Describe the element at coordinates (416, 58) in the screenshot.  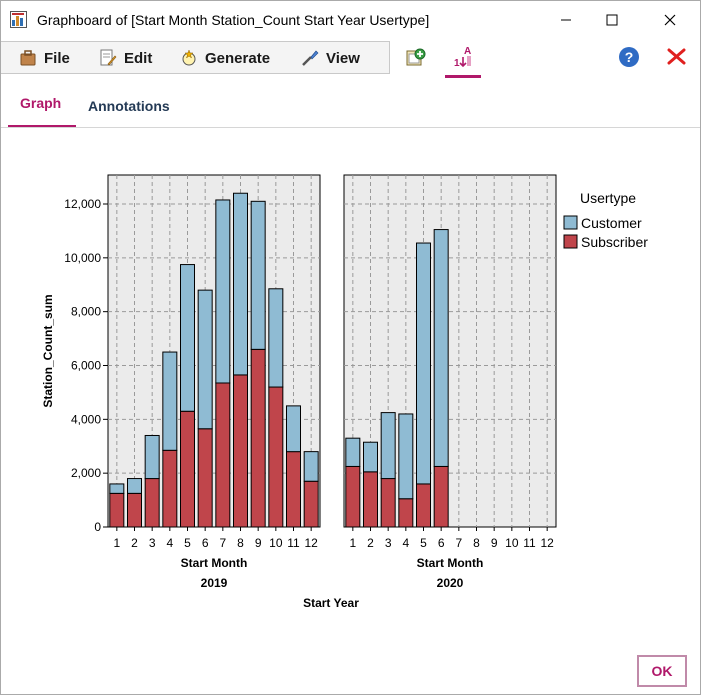
I see `add-node-icon` at that location.